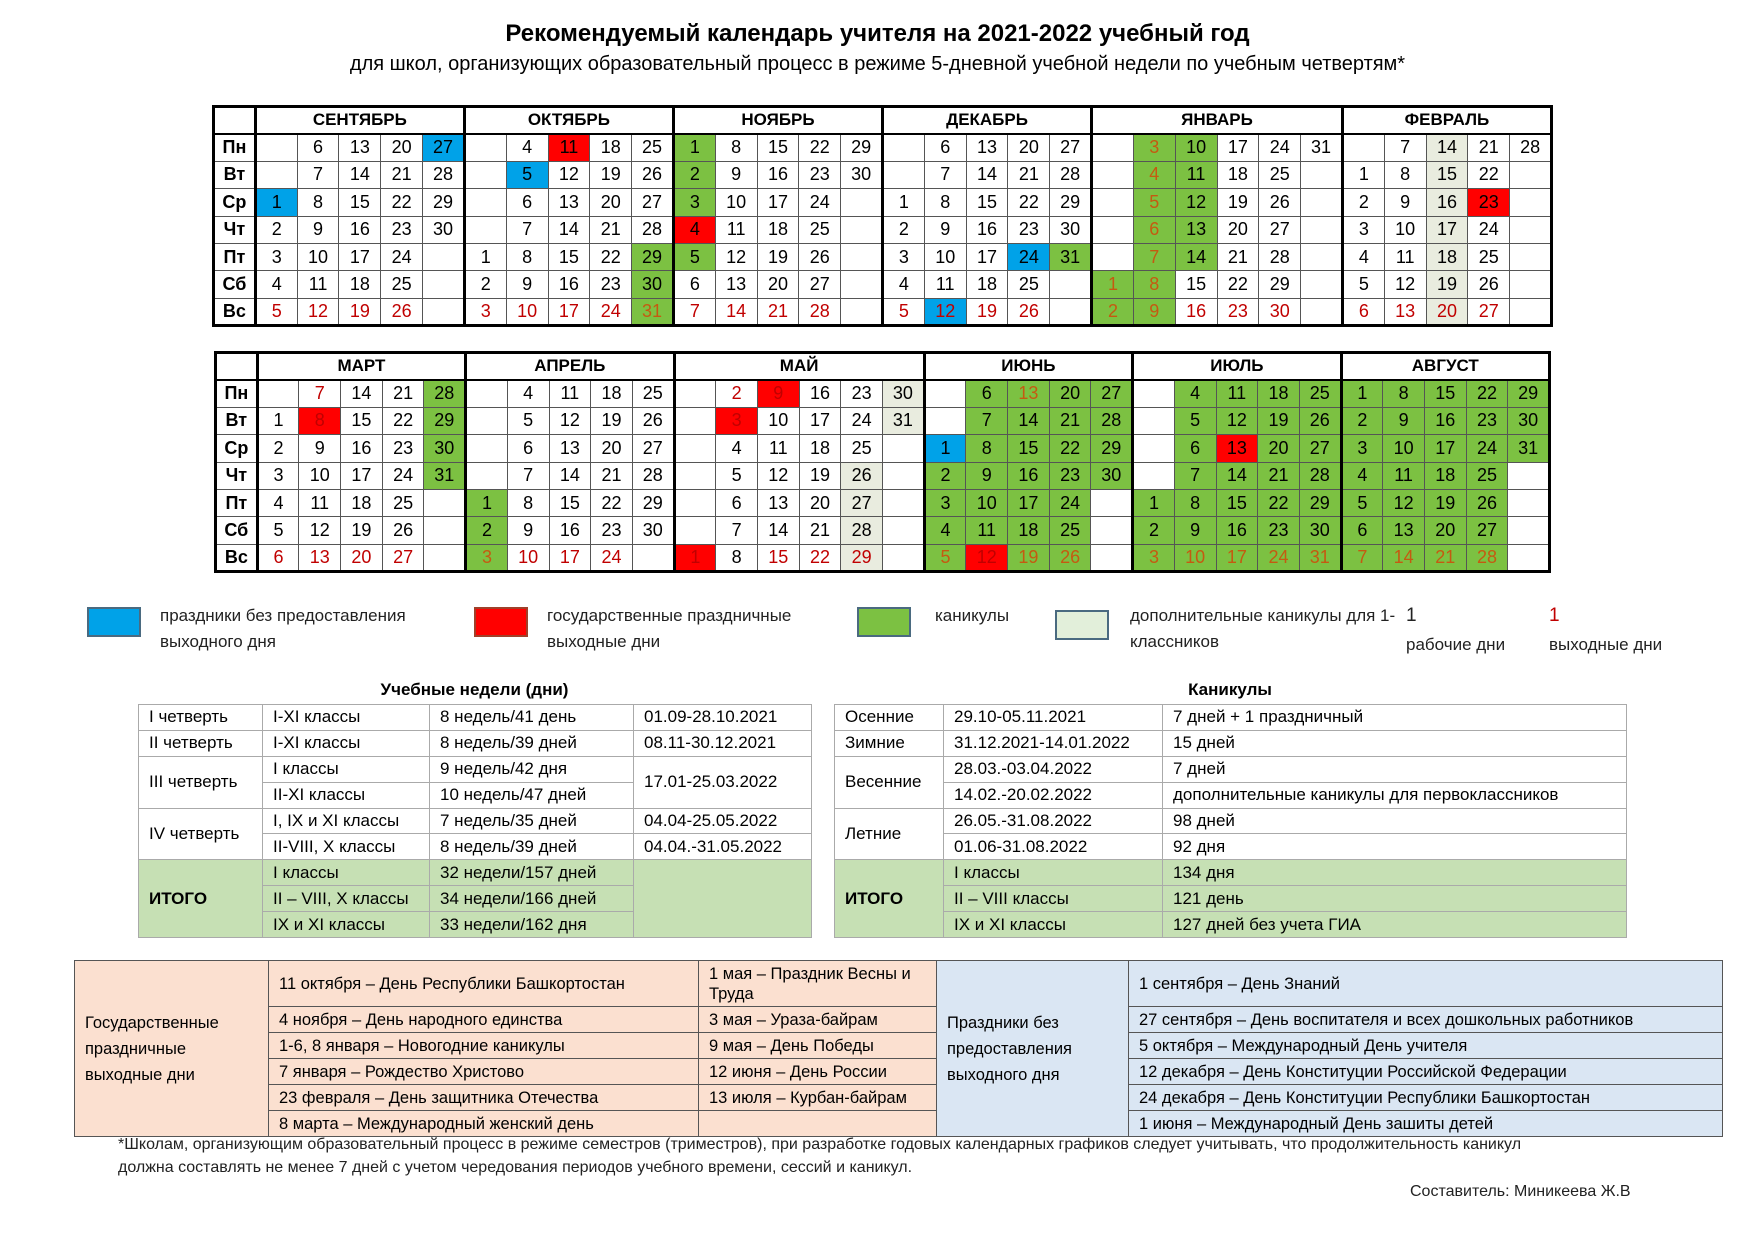  I want to click on day-cell: 30, so click(1528, 421).